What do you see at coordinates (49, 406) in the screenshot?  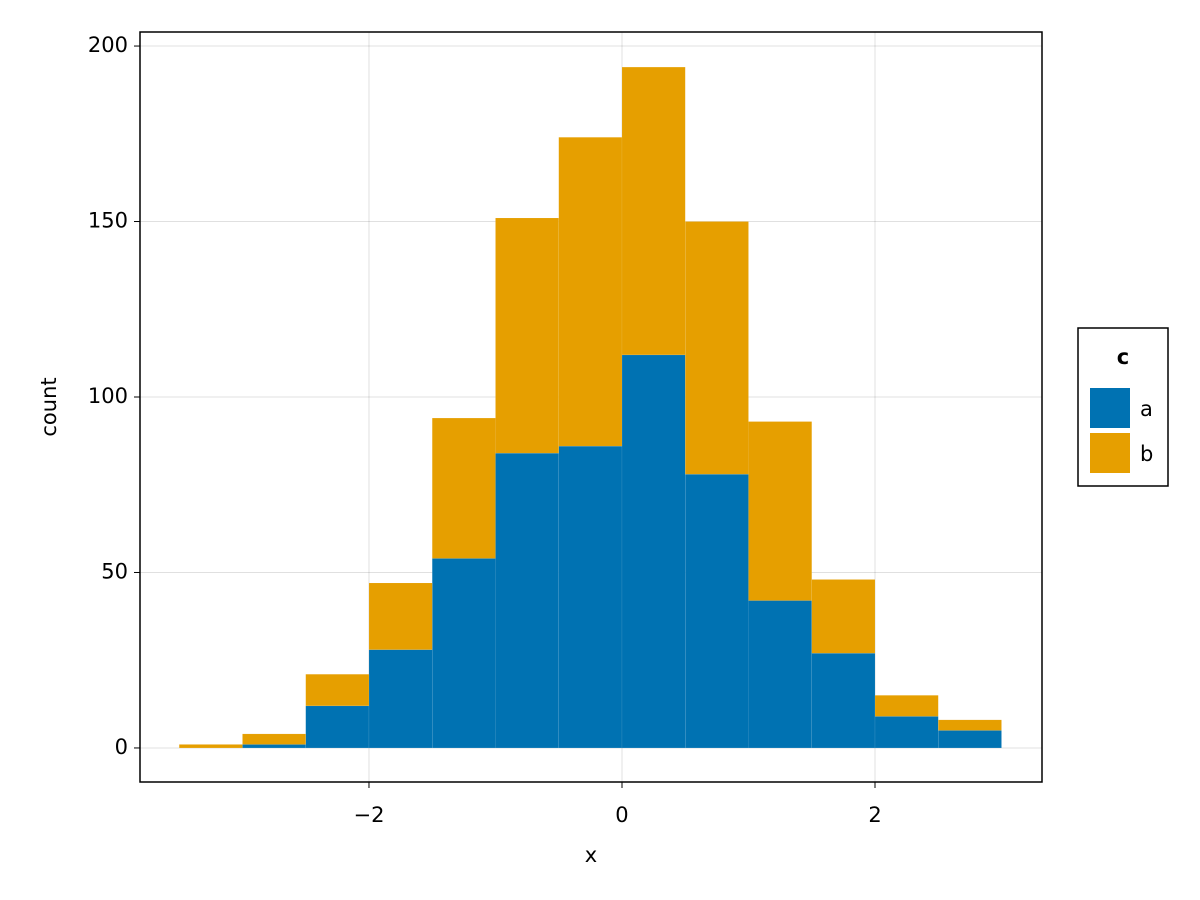 I see `y-axis-label: count` at bounding box center [49, 406].